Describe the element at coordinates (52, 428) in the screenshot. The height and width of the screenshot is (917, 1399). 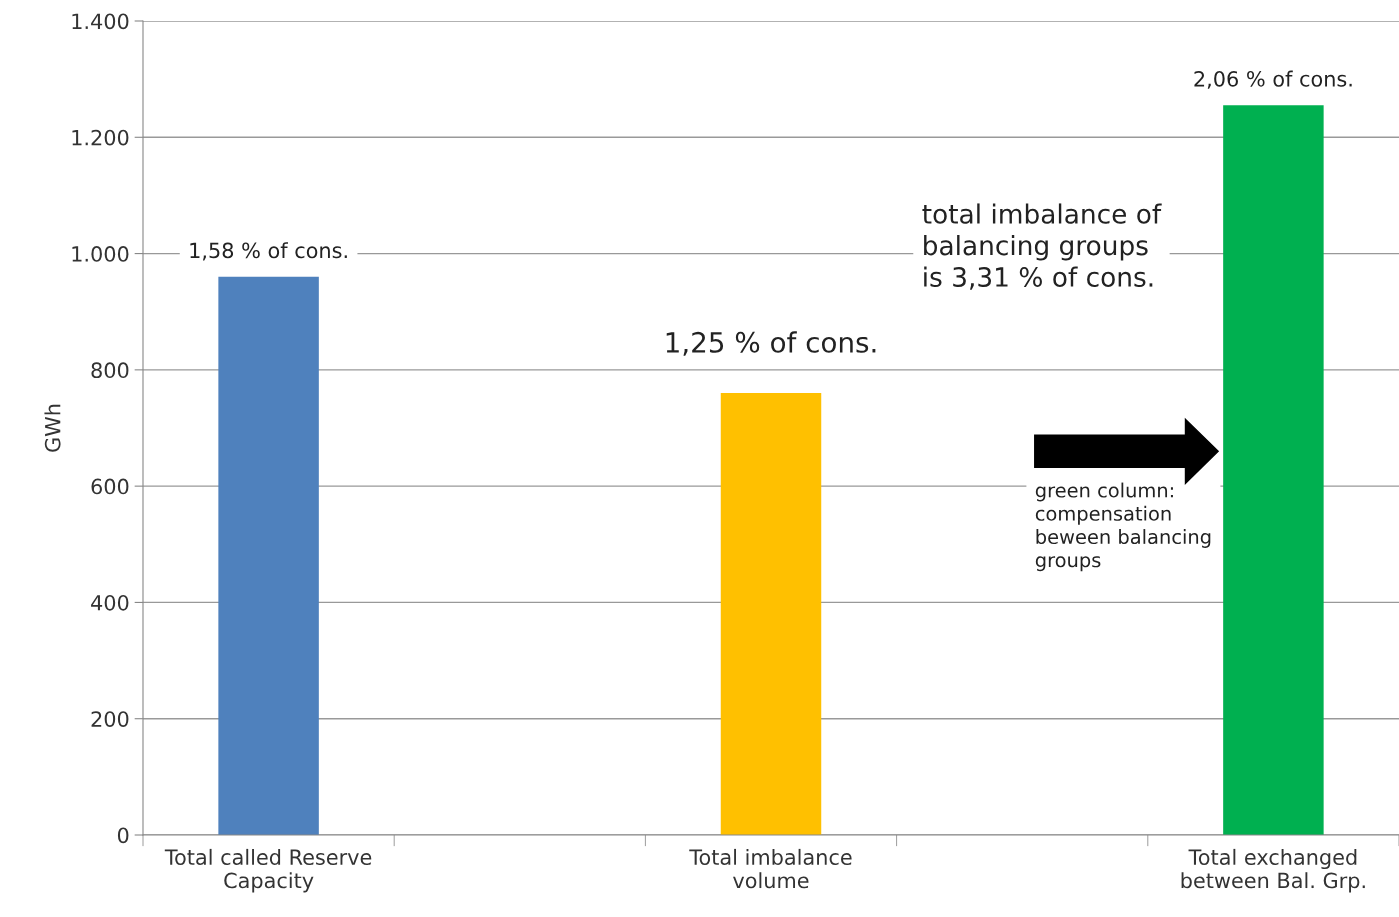
I see `y-axis-title: GWh` at that location.